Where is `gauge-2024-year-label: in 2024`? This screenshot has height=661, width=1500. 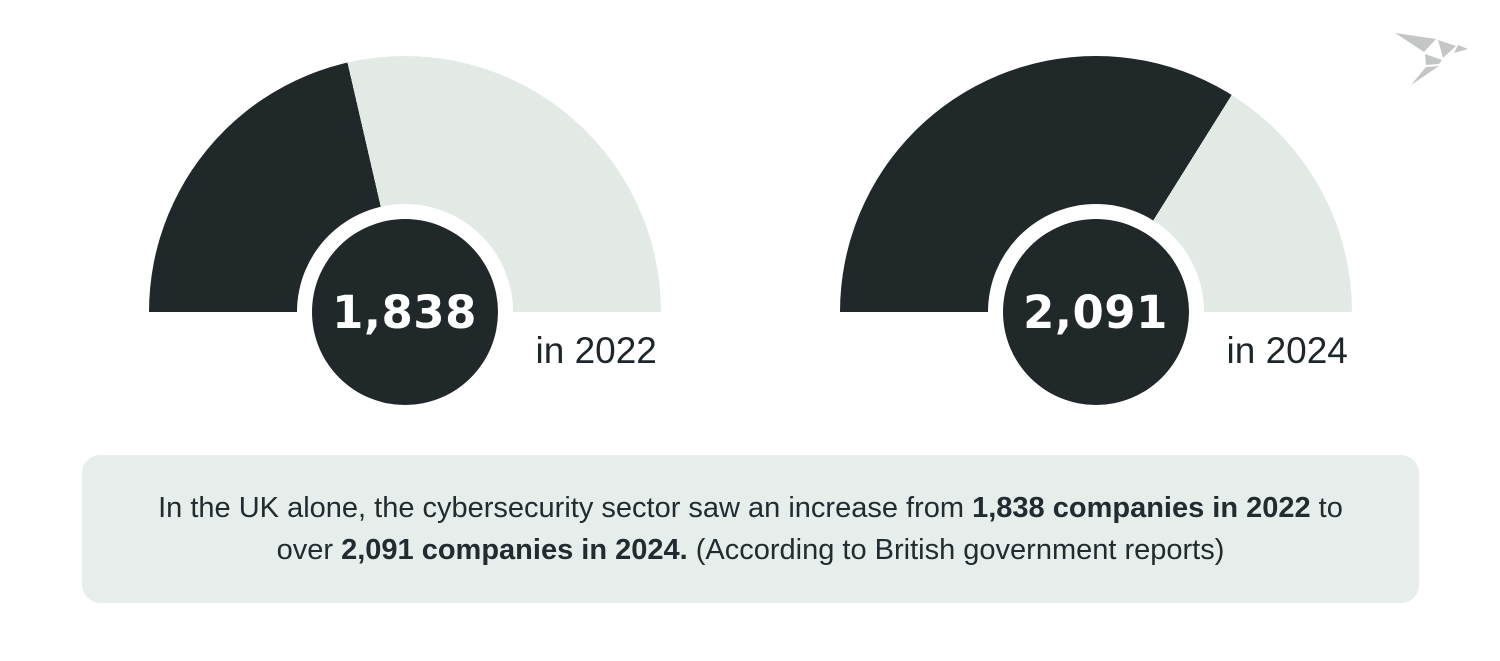 gauge-2024-year-label: in 2024 is located at coordinates (1287, 350).